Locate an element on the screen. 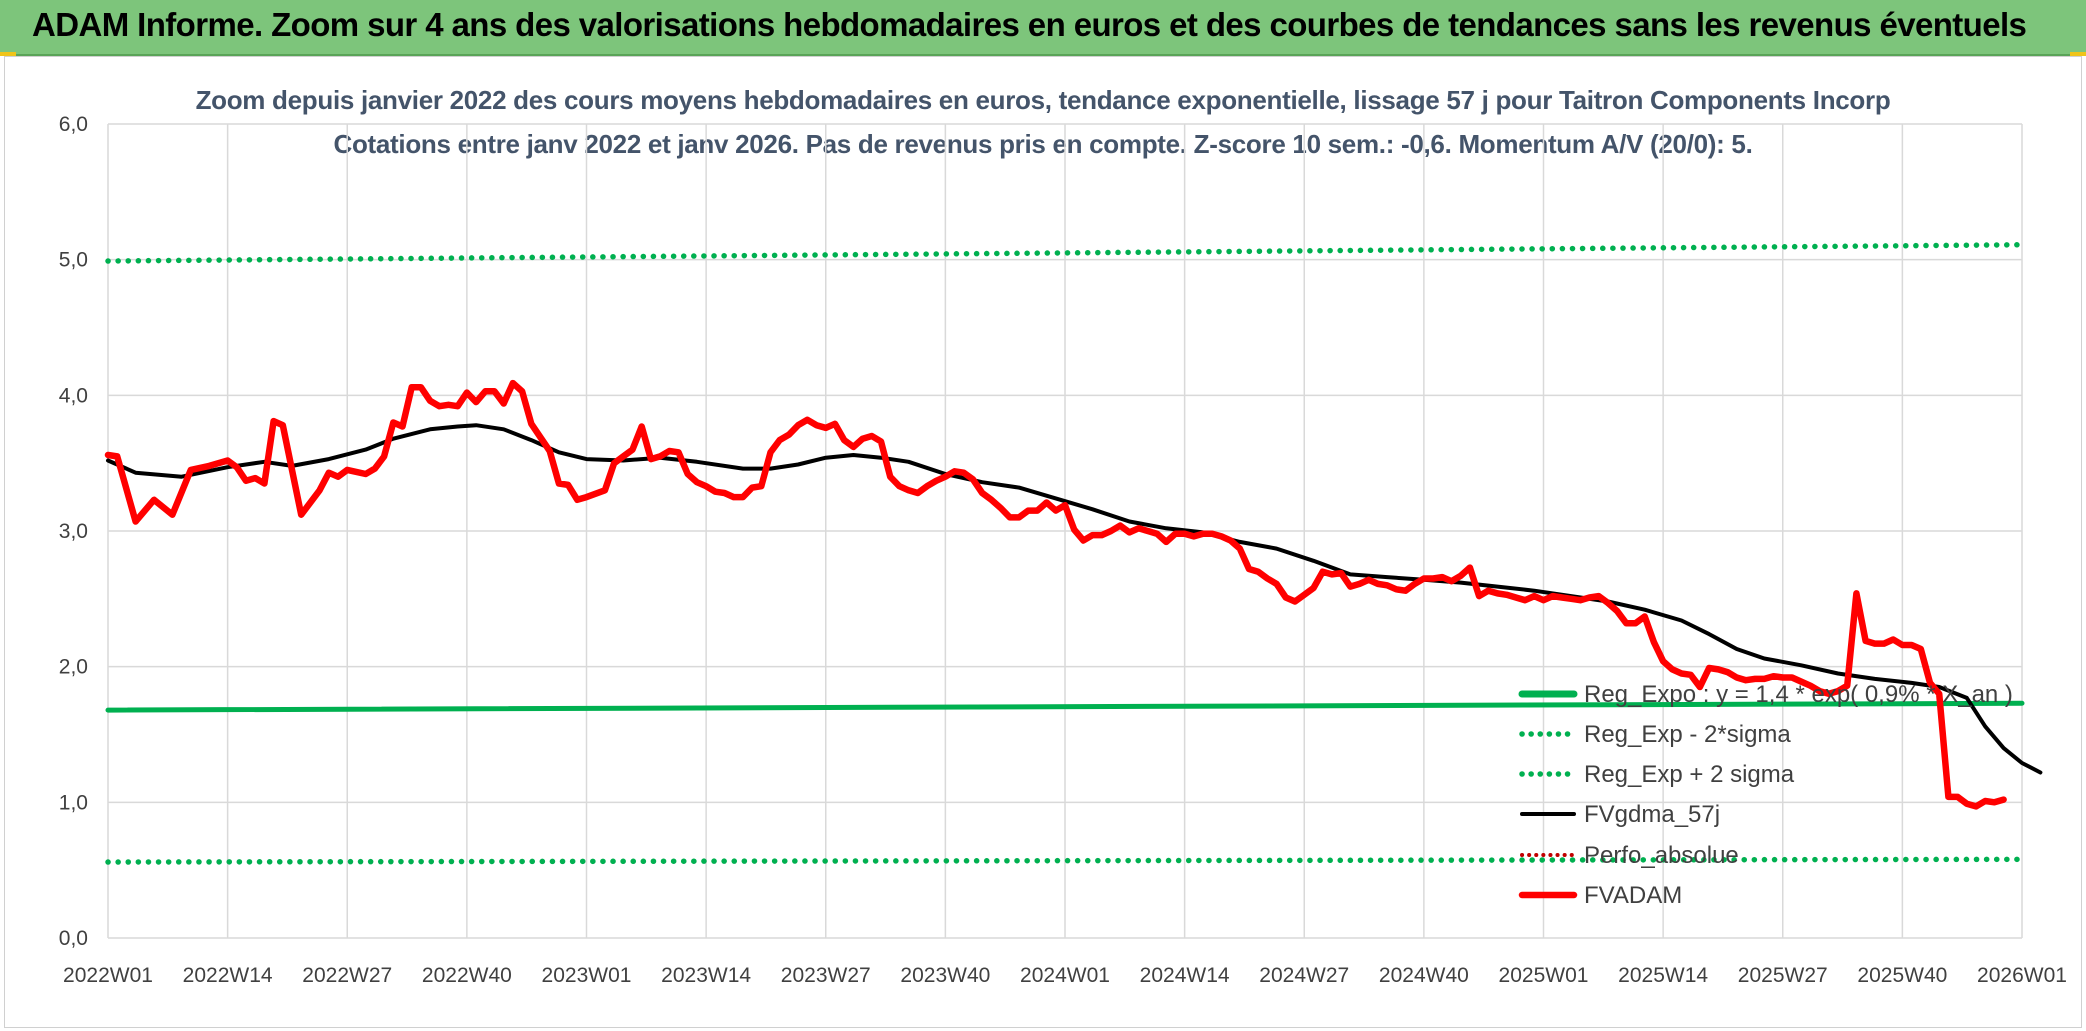  x-tick-label: 2025W27 is located at coordinates (1783, 975).